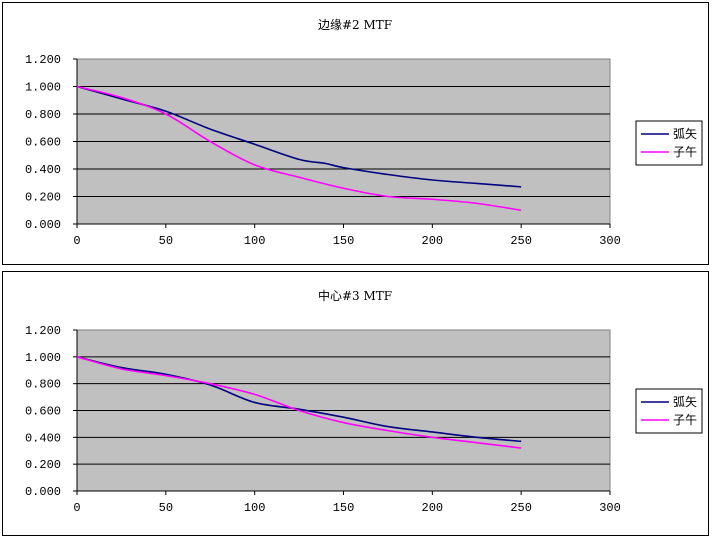 The height and width of the screenshot is (538, 713). Describe the element at coordinates (355, 295) in the screenshot. I see `chart-title: 中心#3 MTF` at that location.